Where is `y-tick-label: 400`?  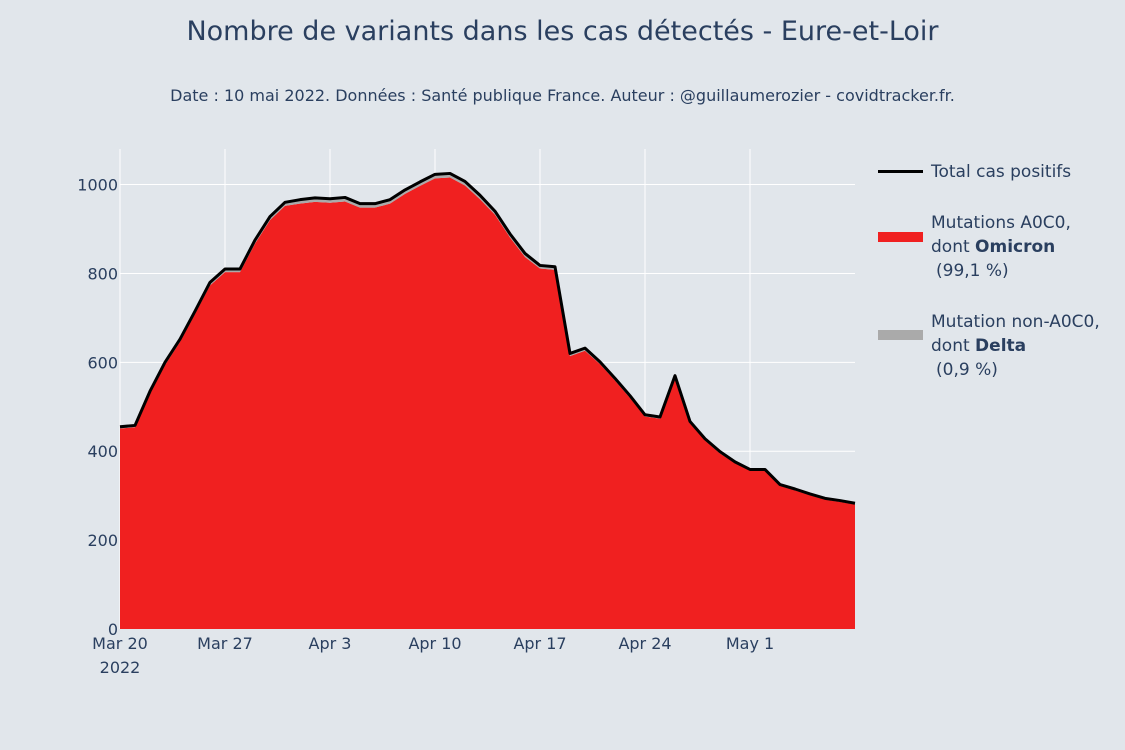 y-tick-label: 400 is located at coordinates (102, 451).